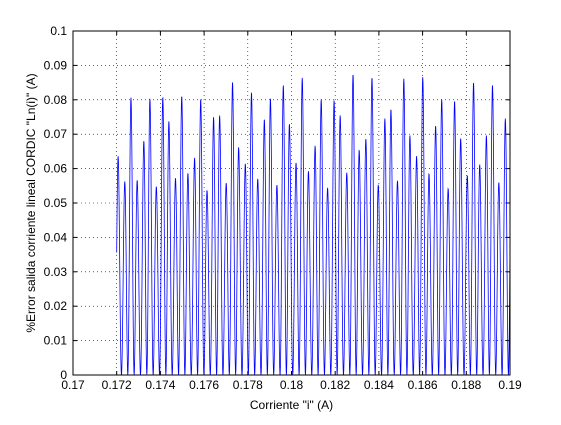 The height and width of the screenshot is (425, 561). Describe the element at coordinates (510, 385) in the screenshot. I see `x-tick-label: 0.19` at that location.